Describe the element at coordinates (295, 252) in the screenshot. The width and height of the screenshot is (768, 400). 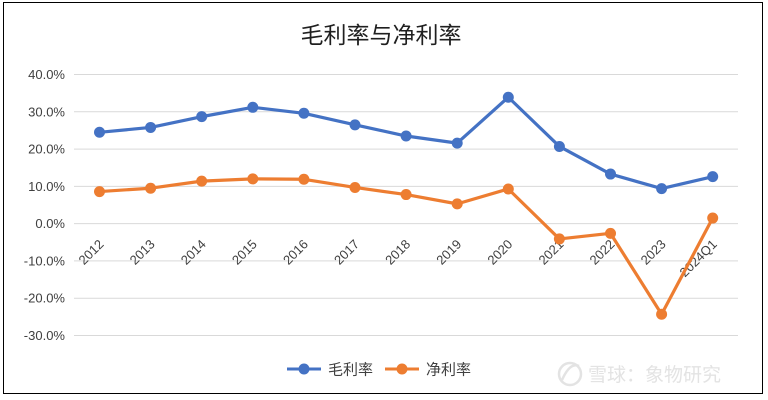
I see `x-tick-label: 2016` at that location.